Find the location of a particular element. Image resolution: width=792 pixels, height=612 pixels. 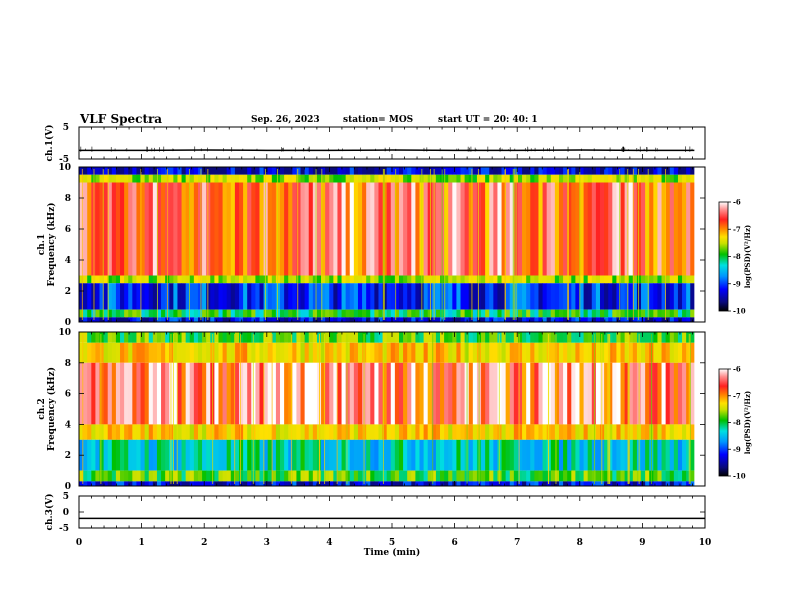

y-tick-label: 5 is located at coordinates (66, 497).